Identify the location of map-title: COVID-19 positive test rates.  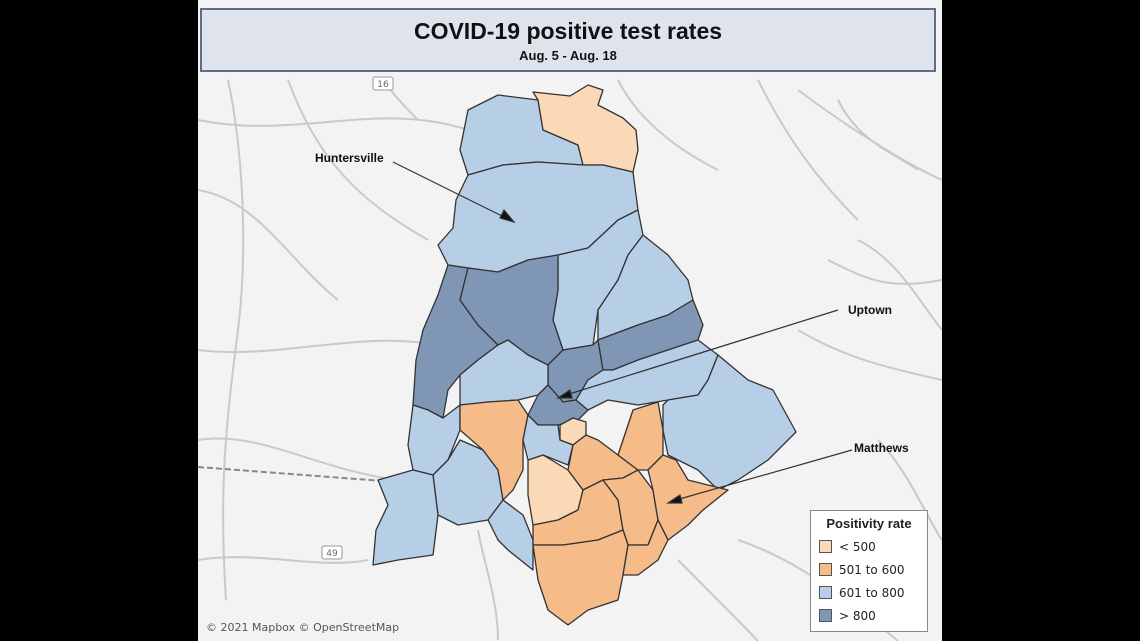
(568, 31).